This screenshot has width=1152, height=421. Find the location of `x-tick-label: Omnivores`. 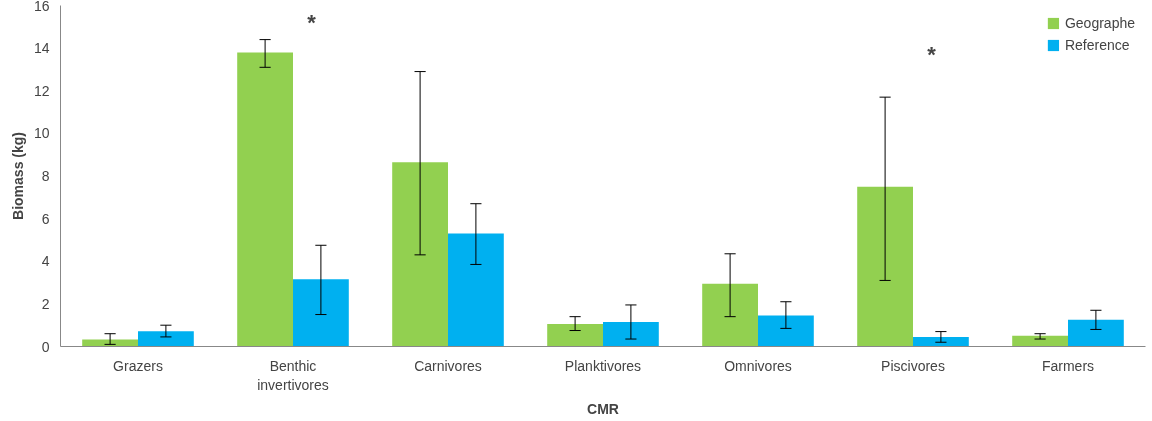

x-tick-label: Omnivores is located at coordinates (758, 365).